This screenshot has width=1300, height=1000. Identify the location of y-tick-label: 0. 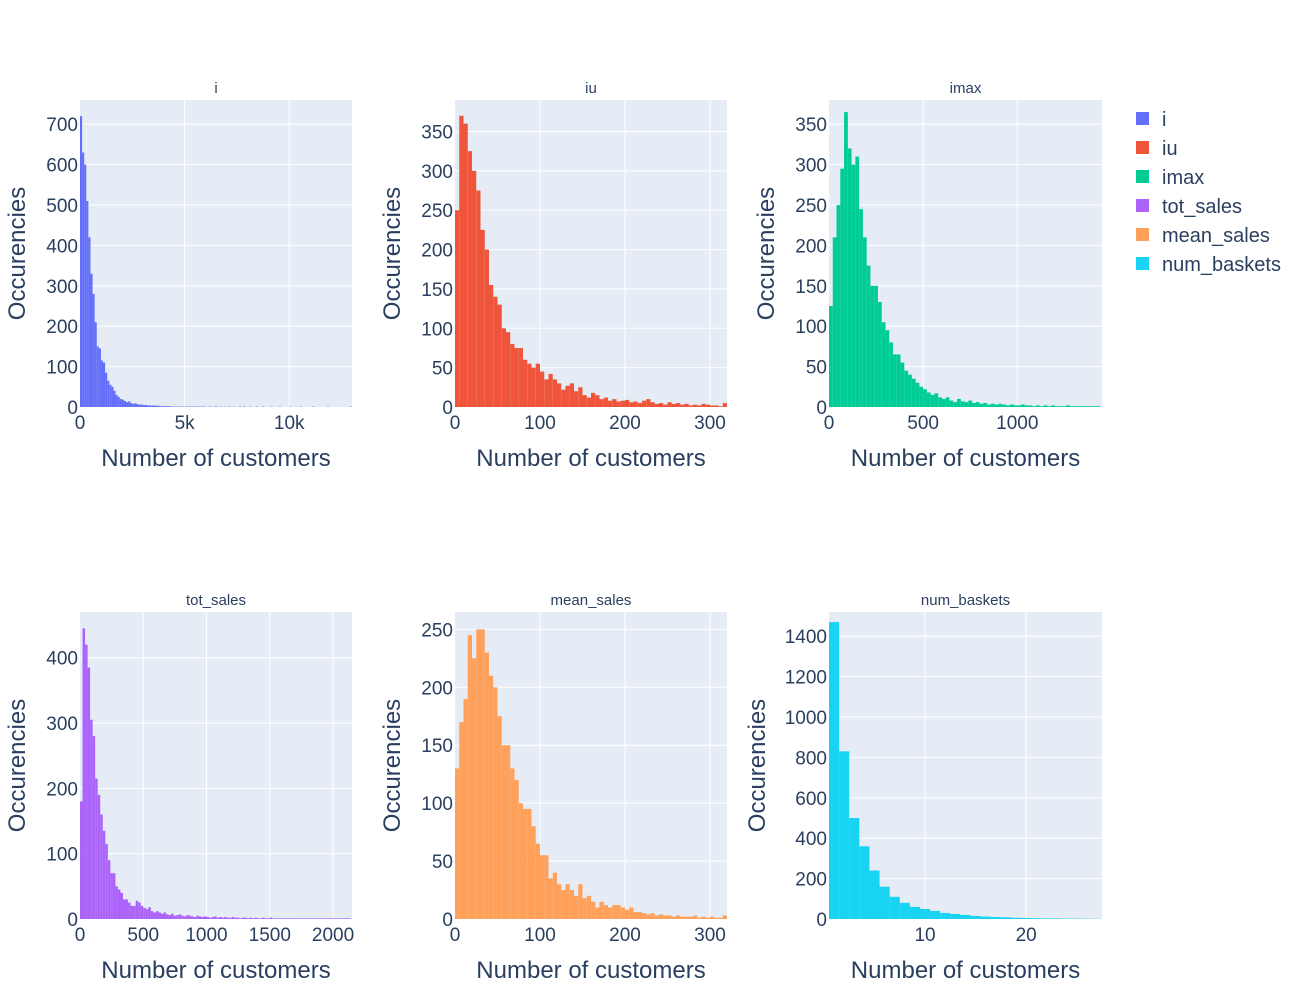
(447, 408).